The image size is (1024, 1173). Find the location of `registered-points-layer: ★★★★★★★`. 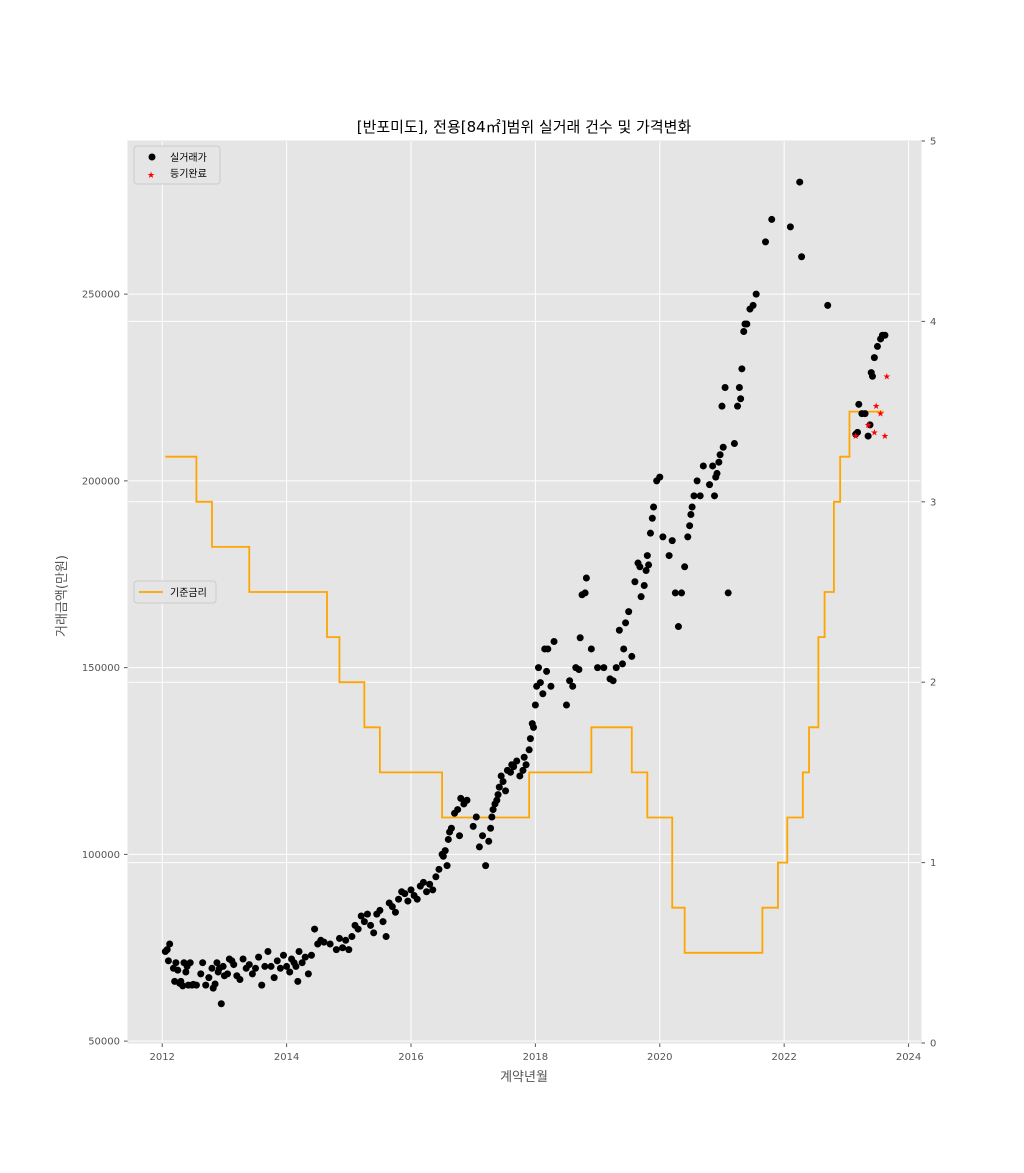

registered-points-layer: ★★★★★★★ is located at coordinates (871, 407).